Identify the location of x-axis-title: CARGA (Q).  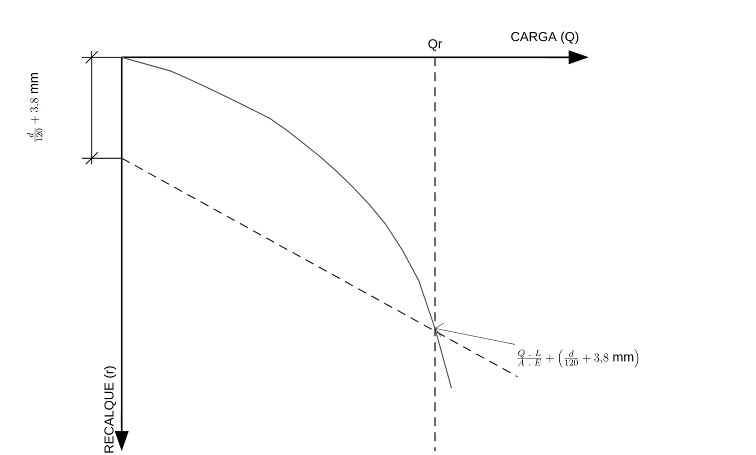
(544, 38).